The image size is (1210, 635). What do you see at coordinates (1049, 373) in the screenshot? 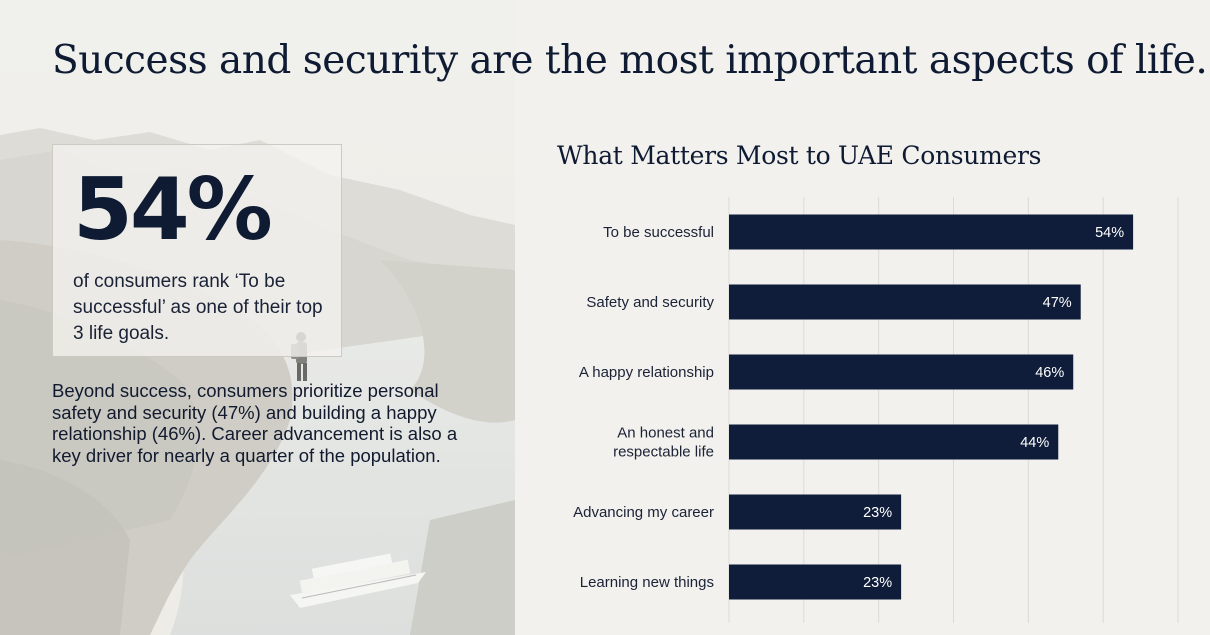
I see `bar-value-label: 46%` at bounding box center [1049, 373].